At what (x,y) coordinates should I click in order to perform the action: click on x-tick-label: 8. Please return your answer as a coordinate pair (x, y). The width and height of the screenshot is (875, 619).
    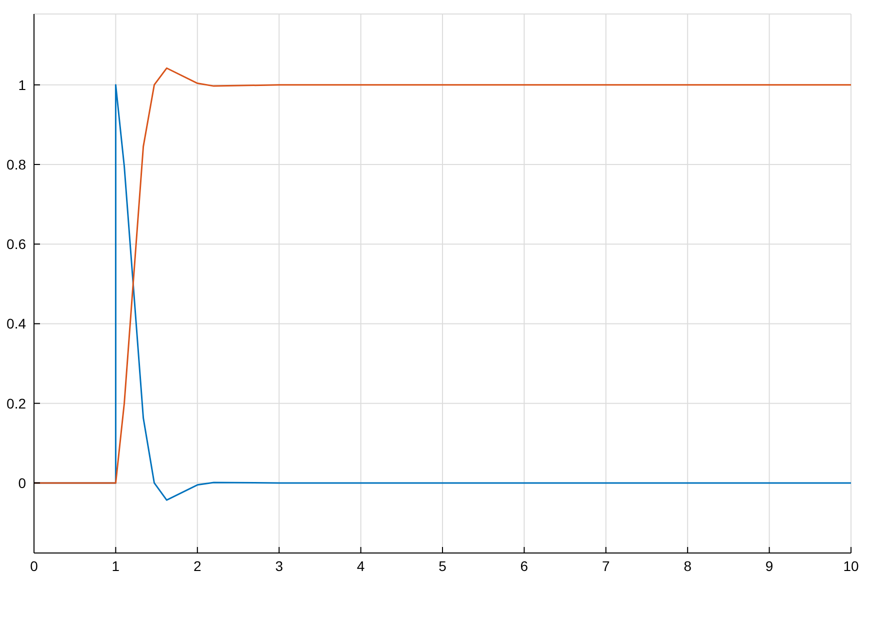
    Looking at the image, I should click on (688, 566).